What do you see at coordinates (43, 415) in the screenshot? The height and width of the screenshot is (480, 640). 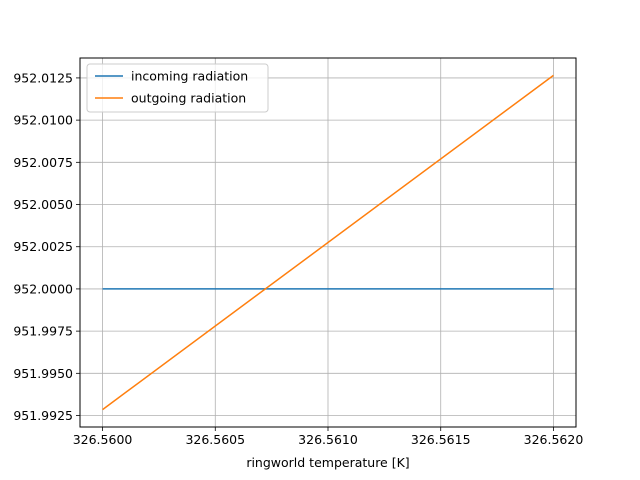 I see `y-tick-label: 951.9925` at bounding box center [43, 415].